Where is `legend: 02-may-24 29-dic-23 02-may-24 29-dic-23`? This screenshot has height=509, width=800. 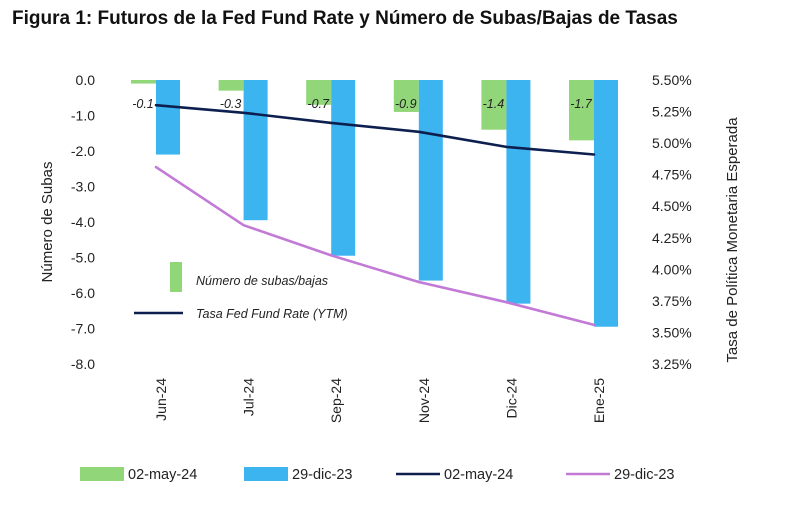 legend: 02-may-24 29-dic-23 02-may-24 29-dic-23 is located at coordinates (377, 475).